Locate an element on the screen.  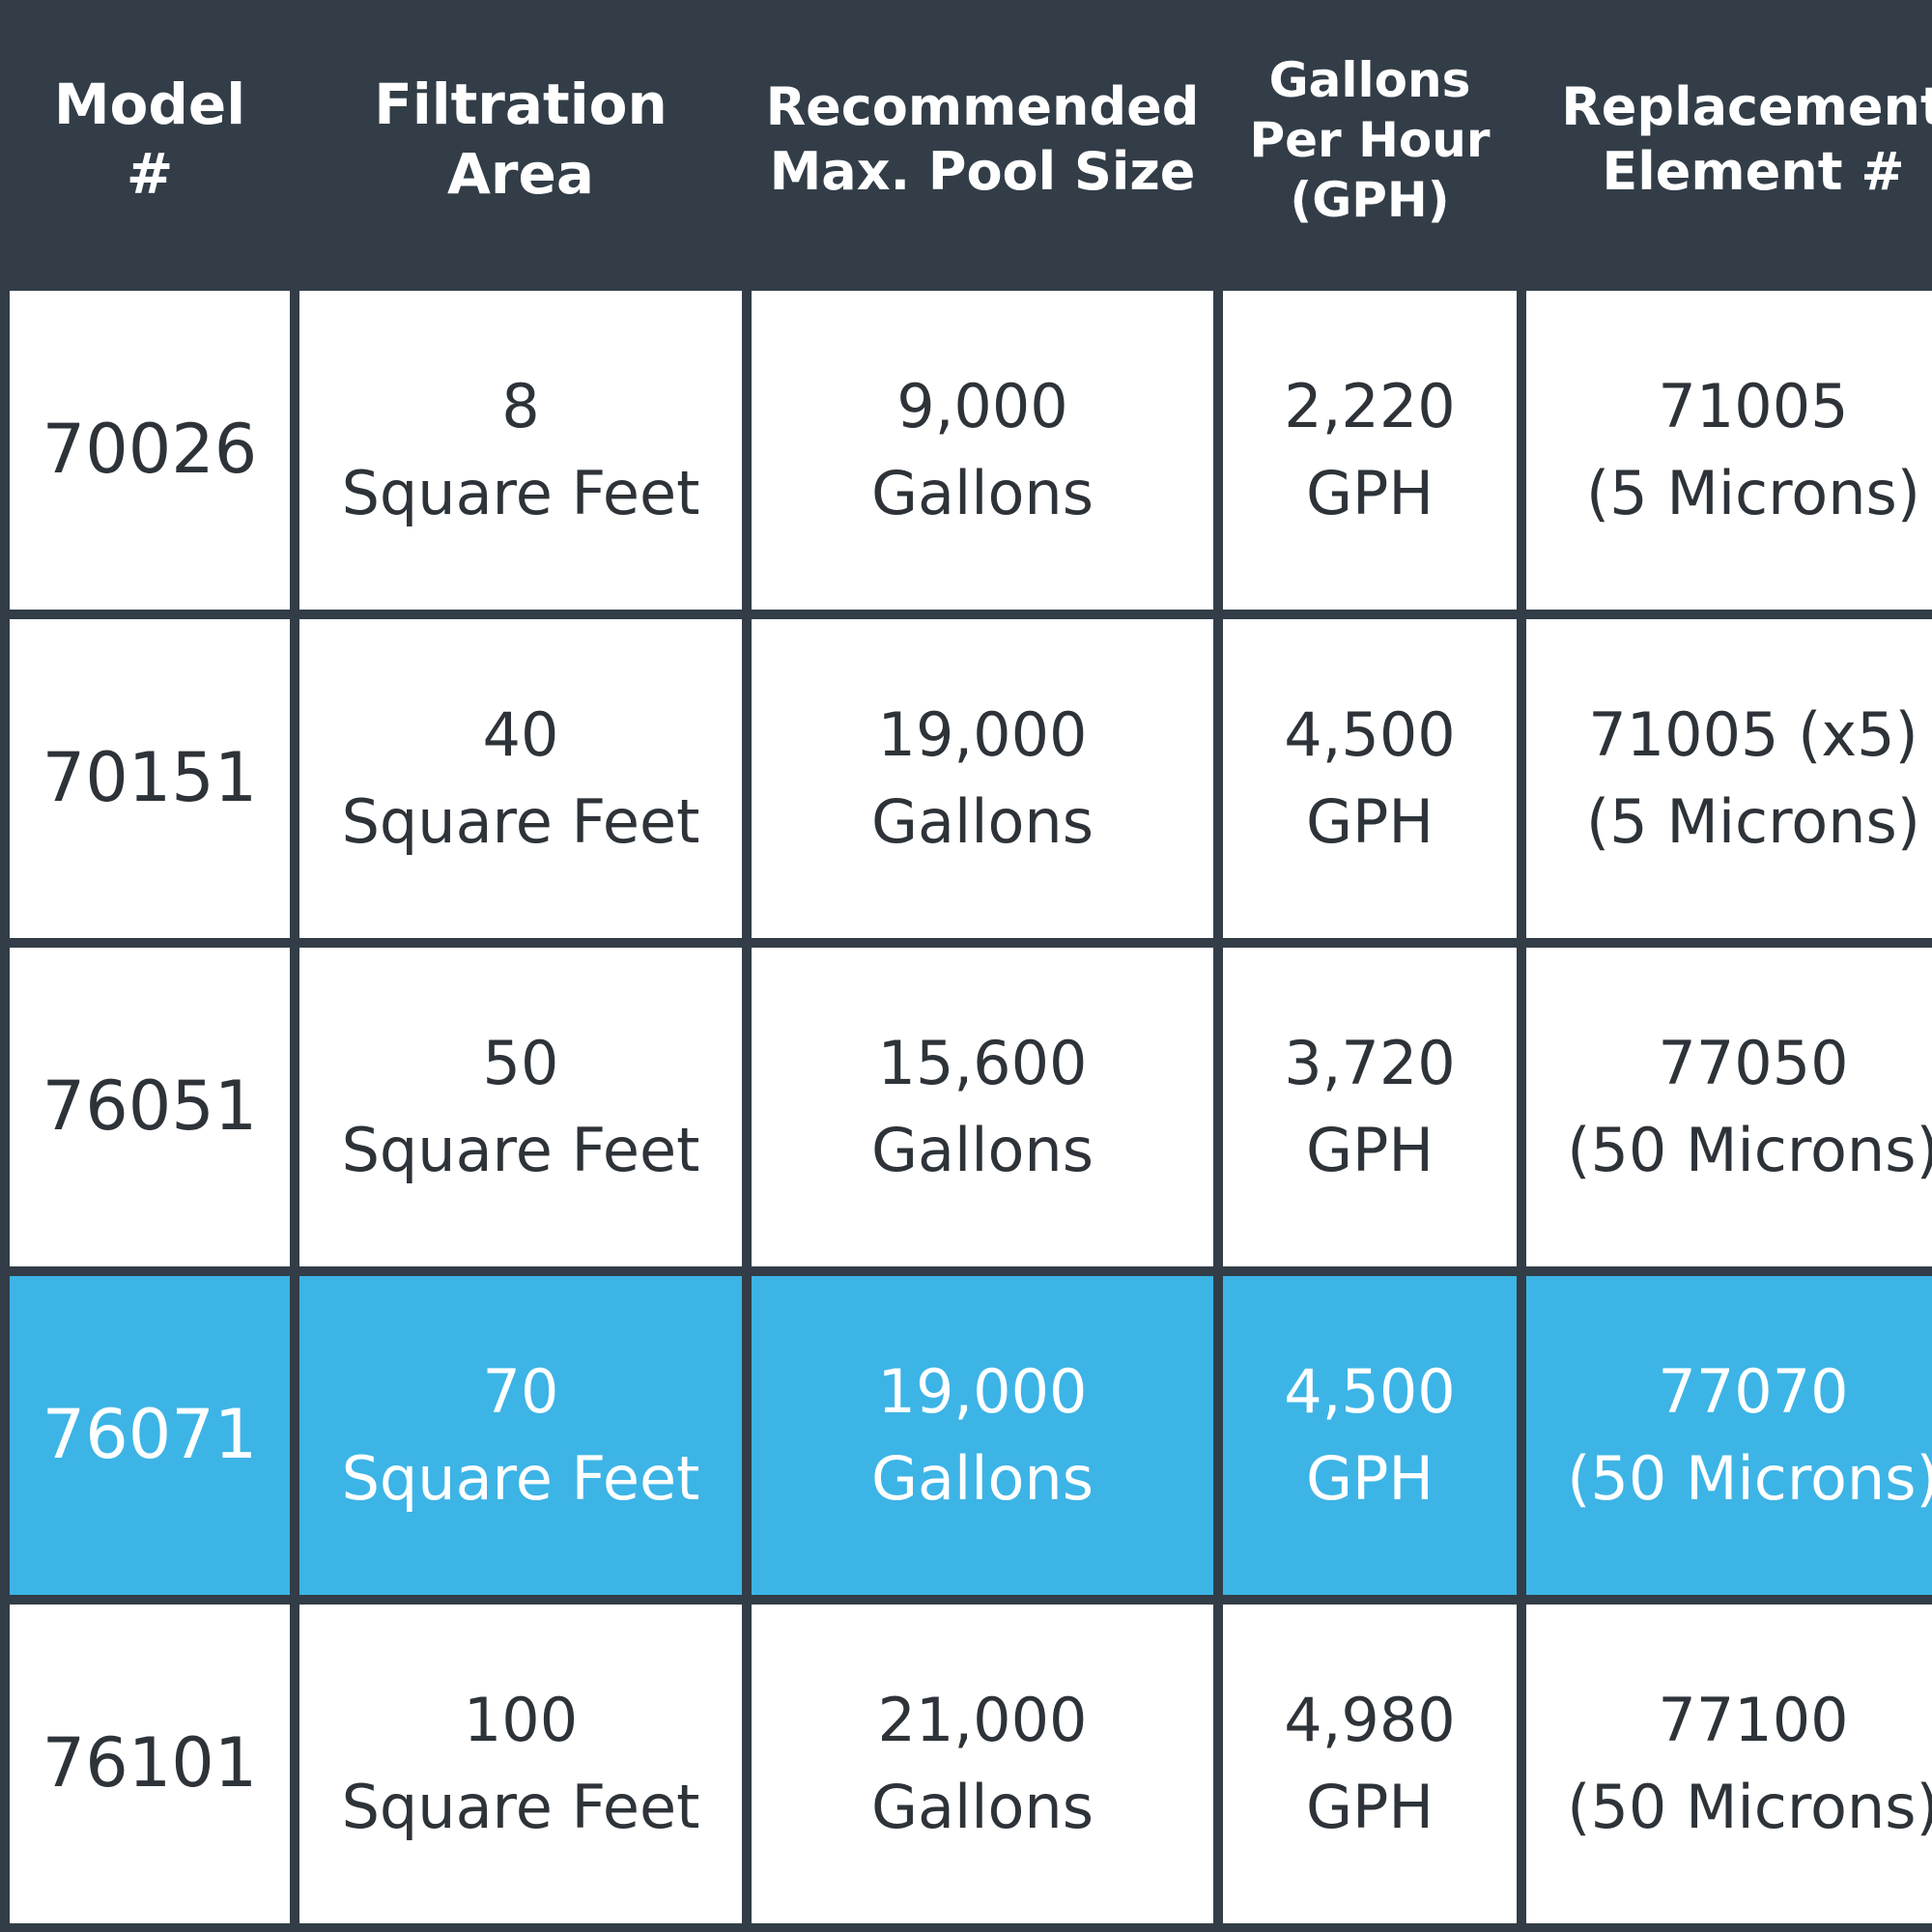
gph-cell: 3,720 GPH is located at coordinates (1370, 1107).